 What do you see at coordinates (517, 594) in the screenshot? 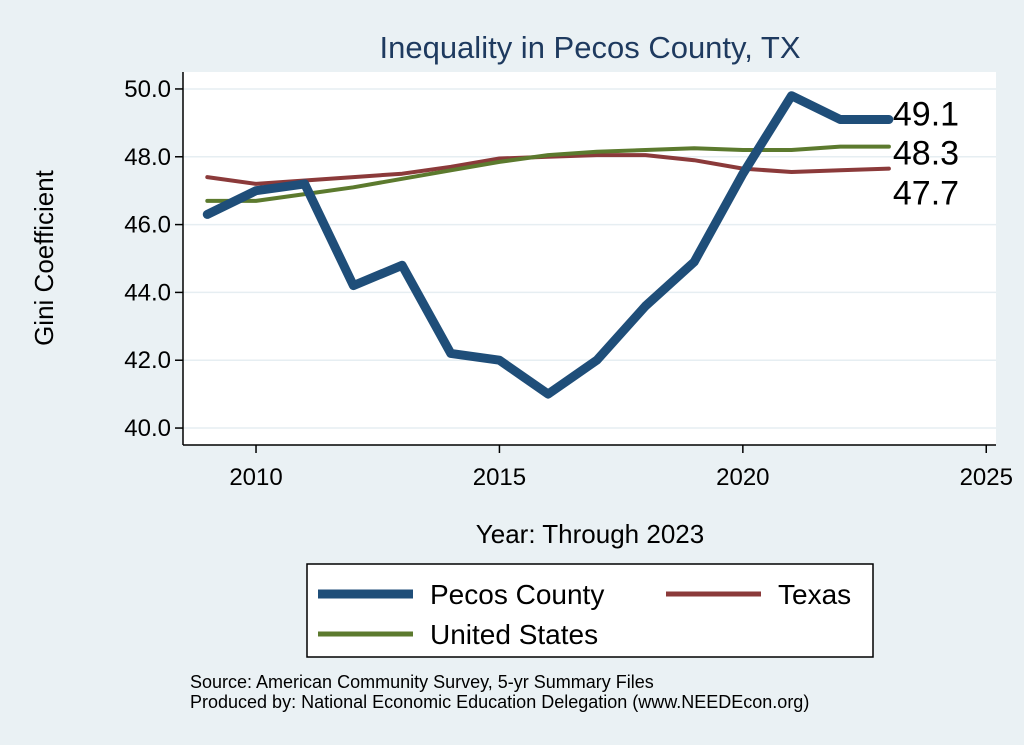
I see `legend-label-pecos-county: Pecos County` at bounding box center [517, 594].